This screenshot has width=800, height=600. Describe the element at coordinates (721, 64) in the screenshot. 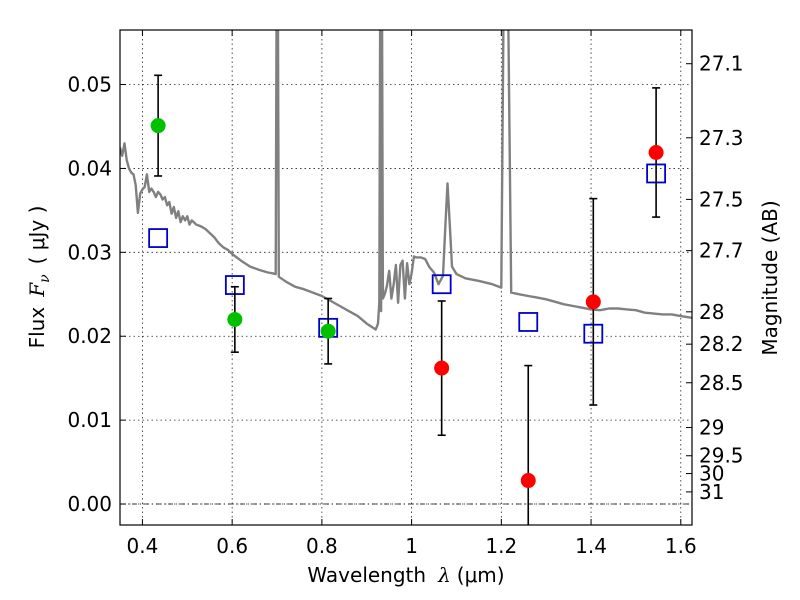

I see `y2-tick-label: 27.1` at that location.